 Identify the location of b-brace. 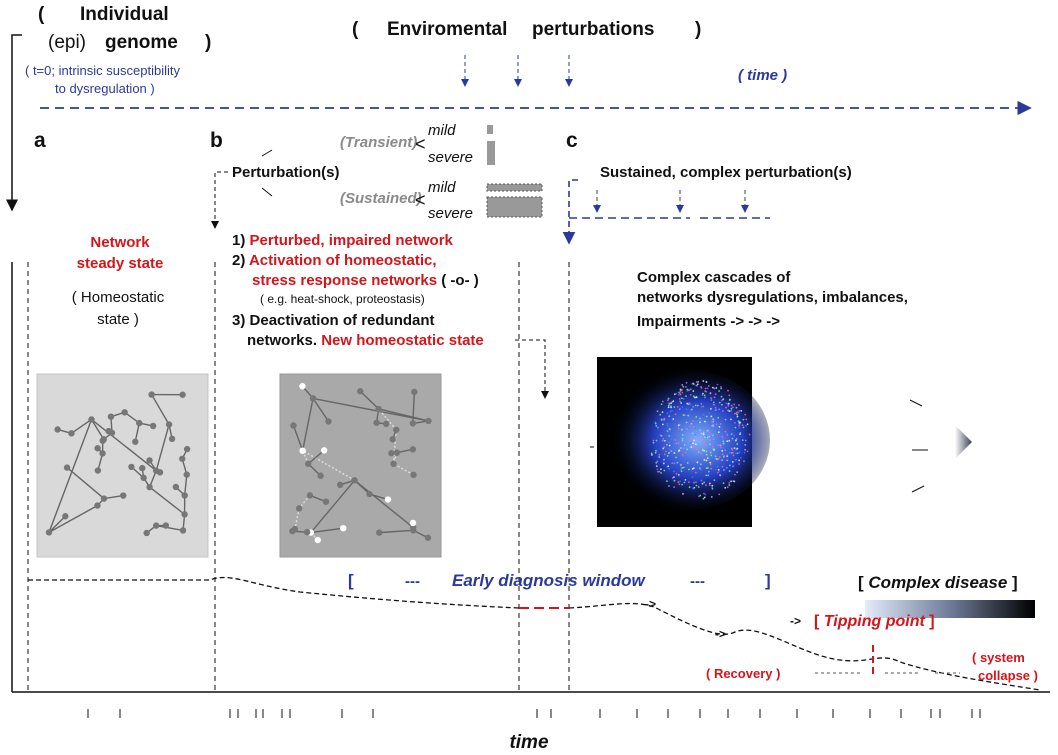
(267, 173).